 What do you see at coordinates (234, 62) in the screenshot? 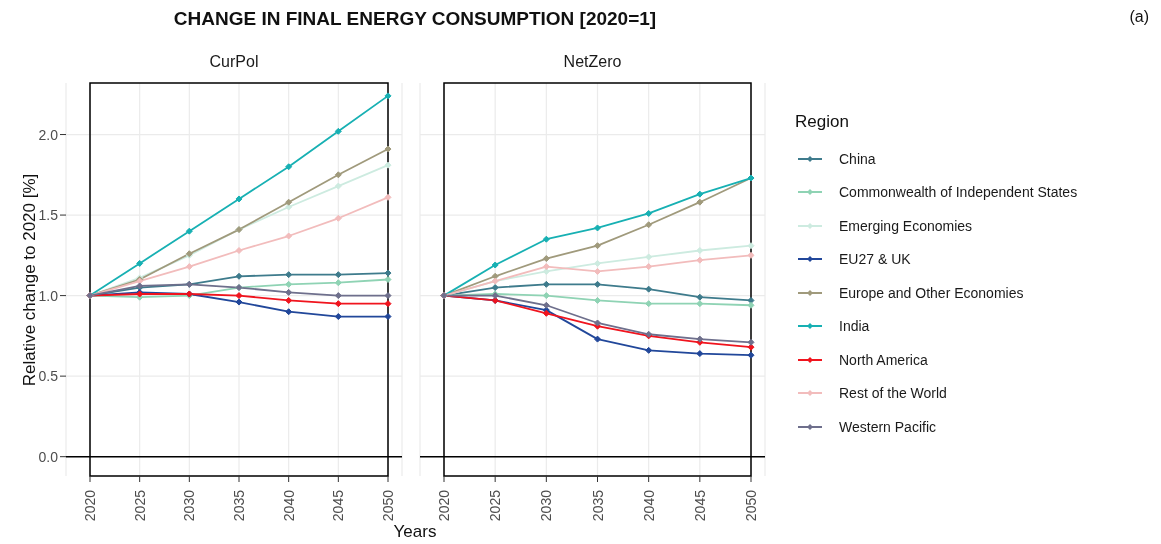
I see `chart-subtitle: CurPol` at bounding box center [234, 62].